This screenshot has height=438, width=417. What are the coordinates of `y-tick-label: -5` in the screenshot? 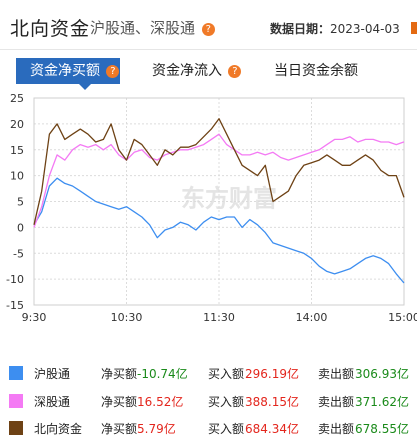 It's located at (18, 253).